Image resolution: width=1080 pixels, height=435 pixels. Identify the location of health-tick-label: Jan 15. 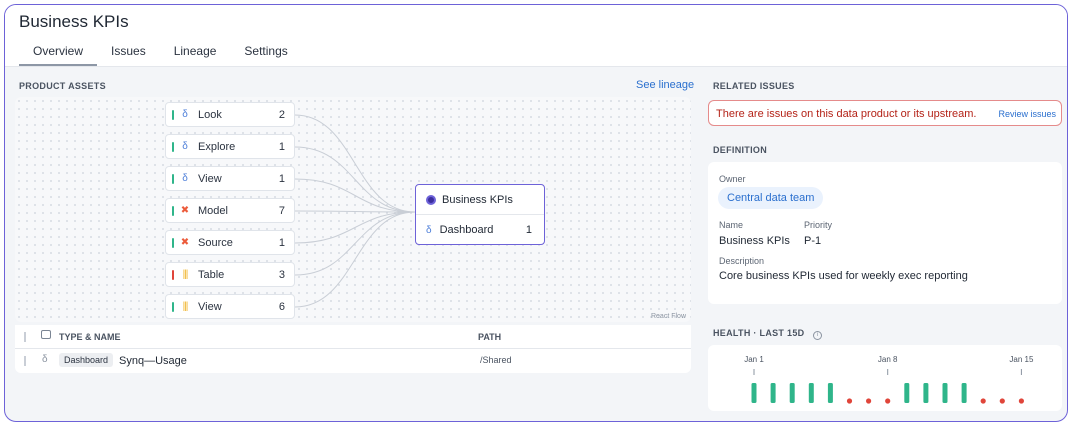
(1021, 359).